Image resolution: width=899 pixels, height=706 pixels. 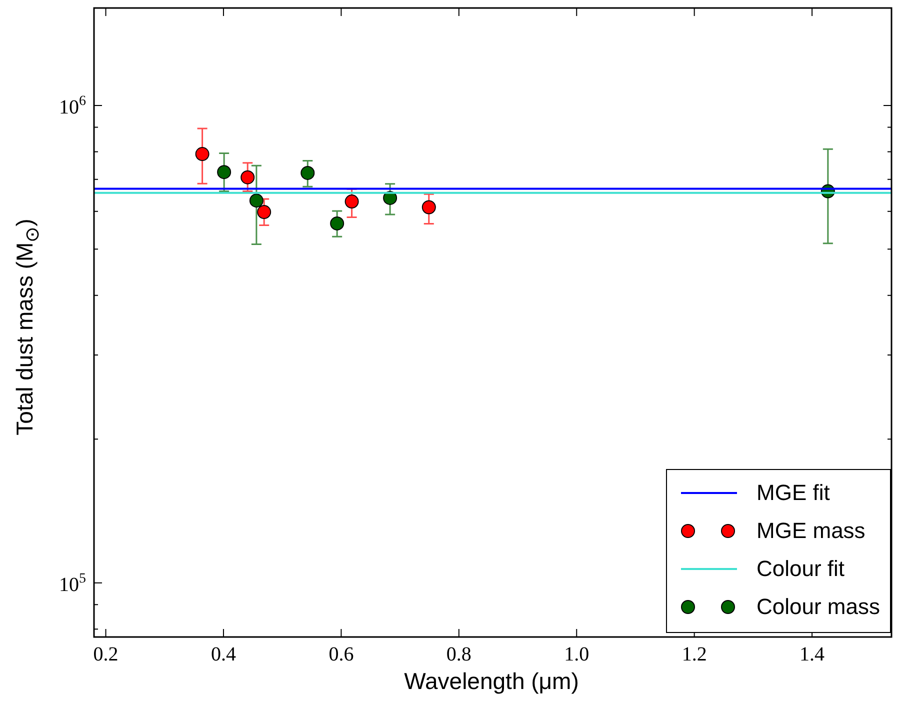 What do you see at coordinates (577, 654) in the screenshot?
I see `x-tick-label: 1.0` at bounding box center [577, 654].